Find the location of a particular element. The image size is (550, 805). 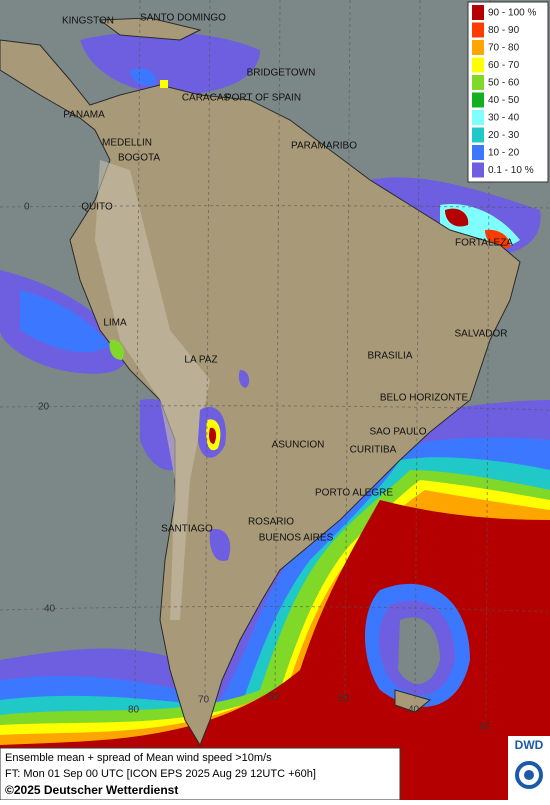

city-label: LA PAZ is located at coordinates (200, 360).